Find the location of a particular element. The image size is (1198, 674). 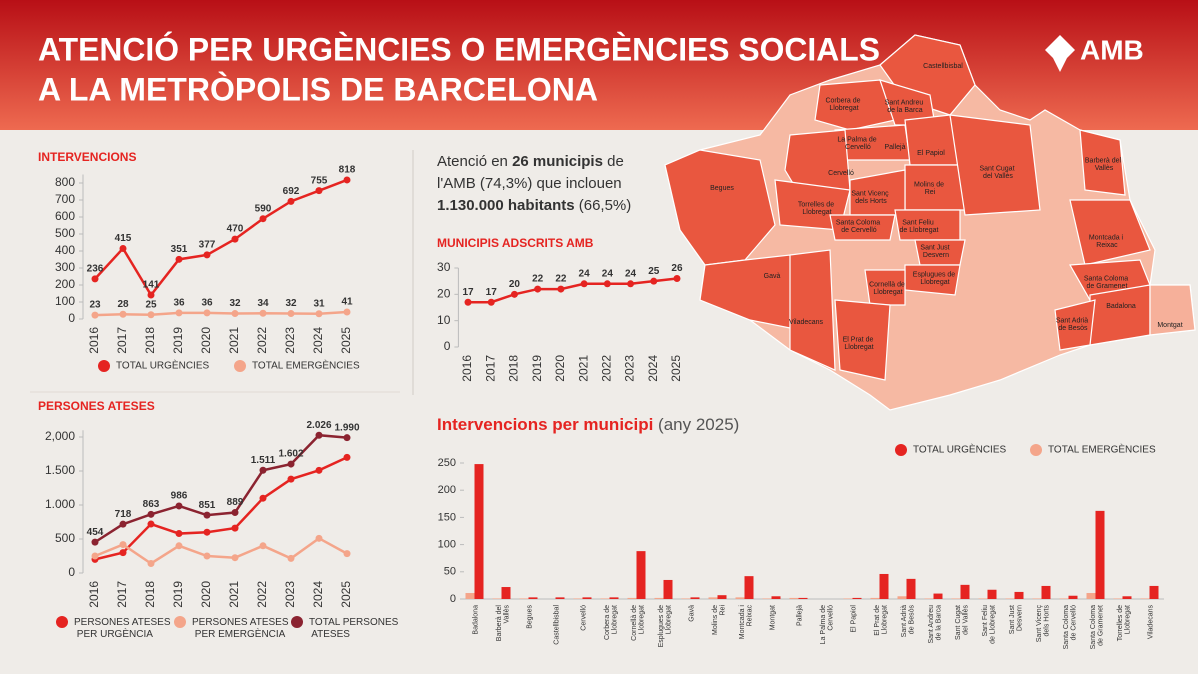

legend-label: TOTAL EMERGÈNCIES is located at coordinates (1102, 449).